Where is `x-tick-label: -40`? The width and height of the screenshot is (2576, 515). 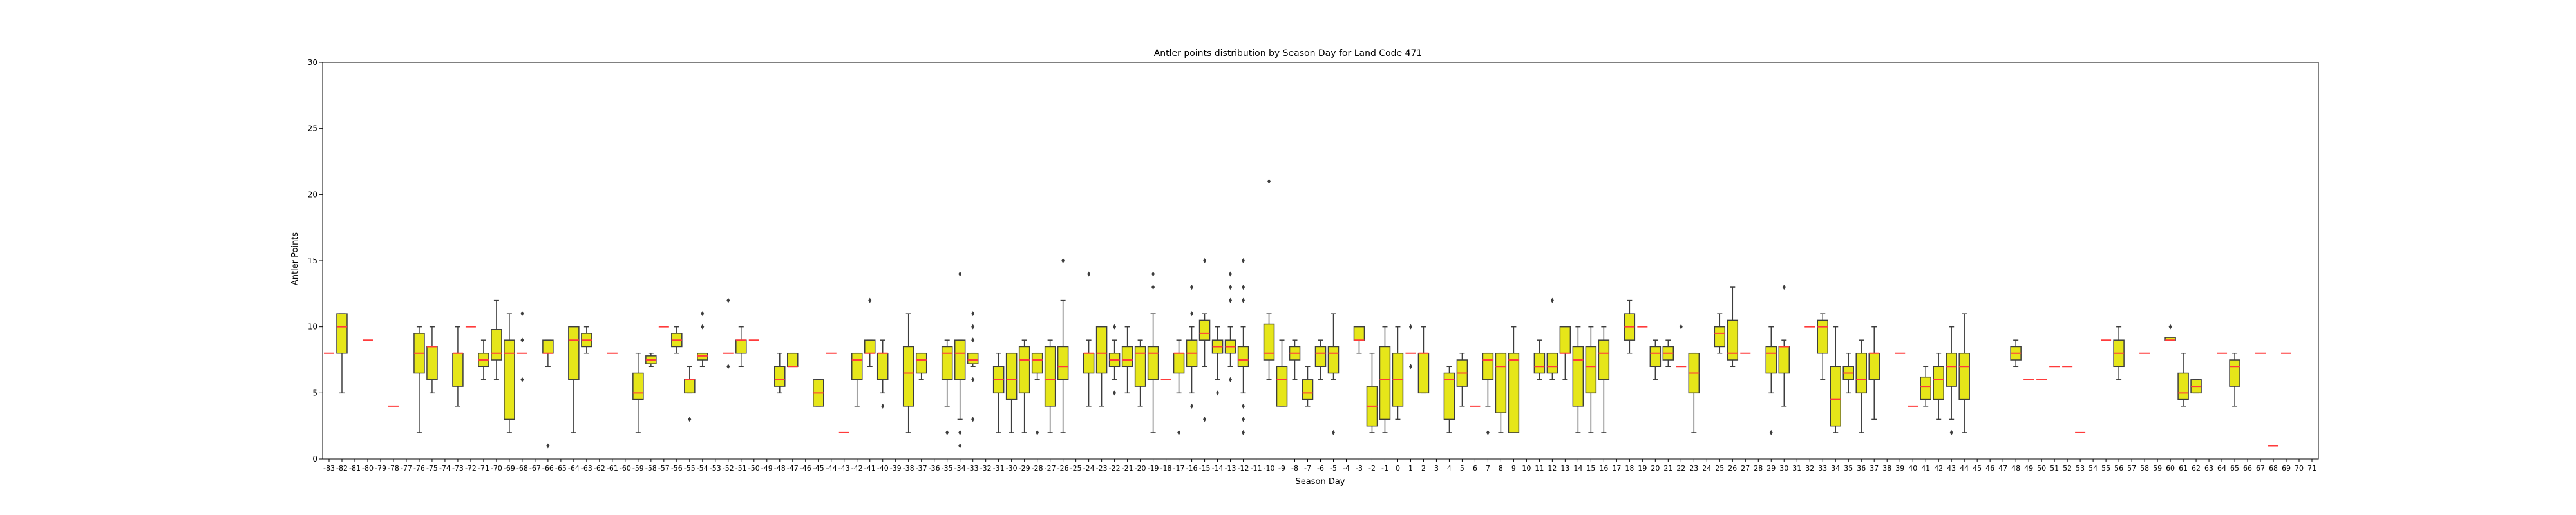 x-tick-label: -40 is located at coordinates (883, 468).